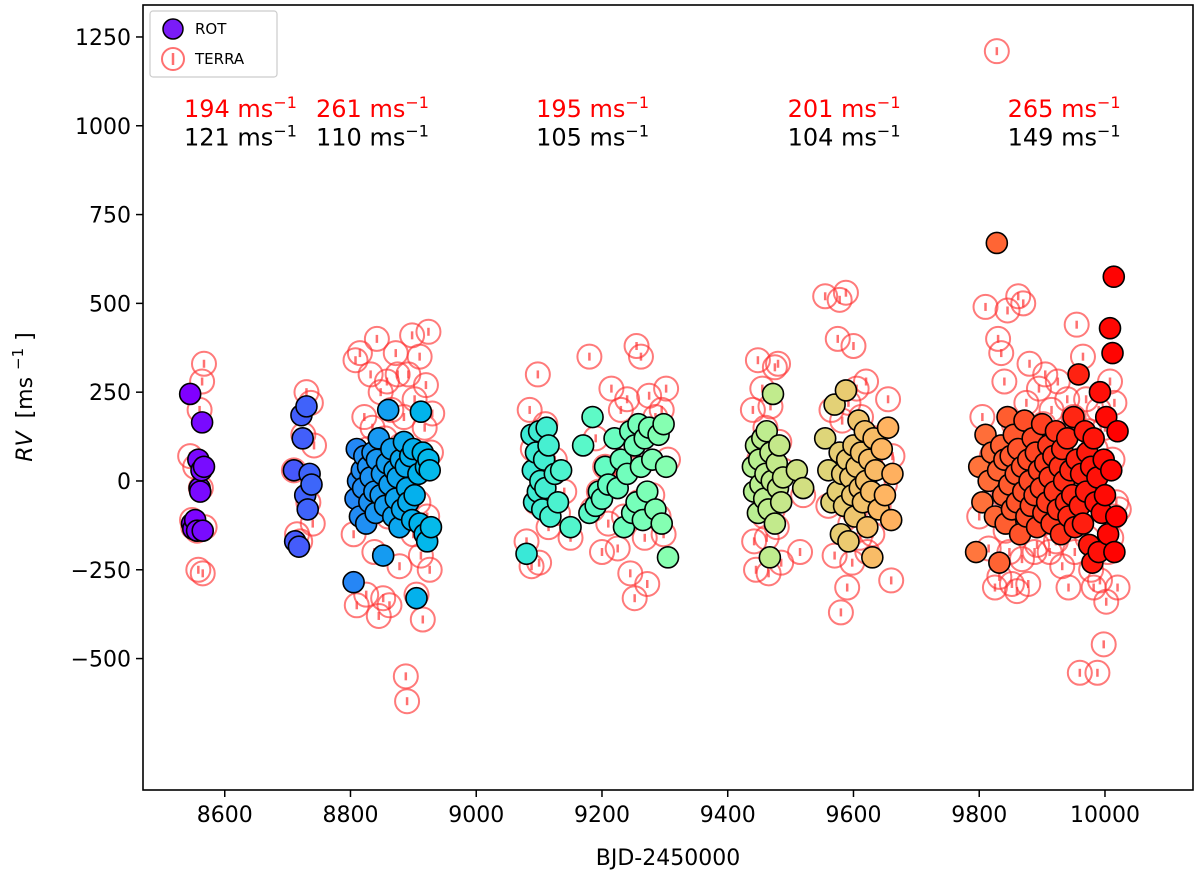  I want to click on legend-terra-label: TERRA, so click(219, 59).